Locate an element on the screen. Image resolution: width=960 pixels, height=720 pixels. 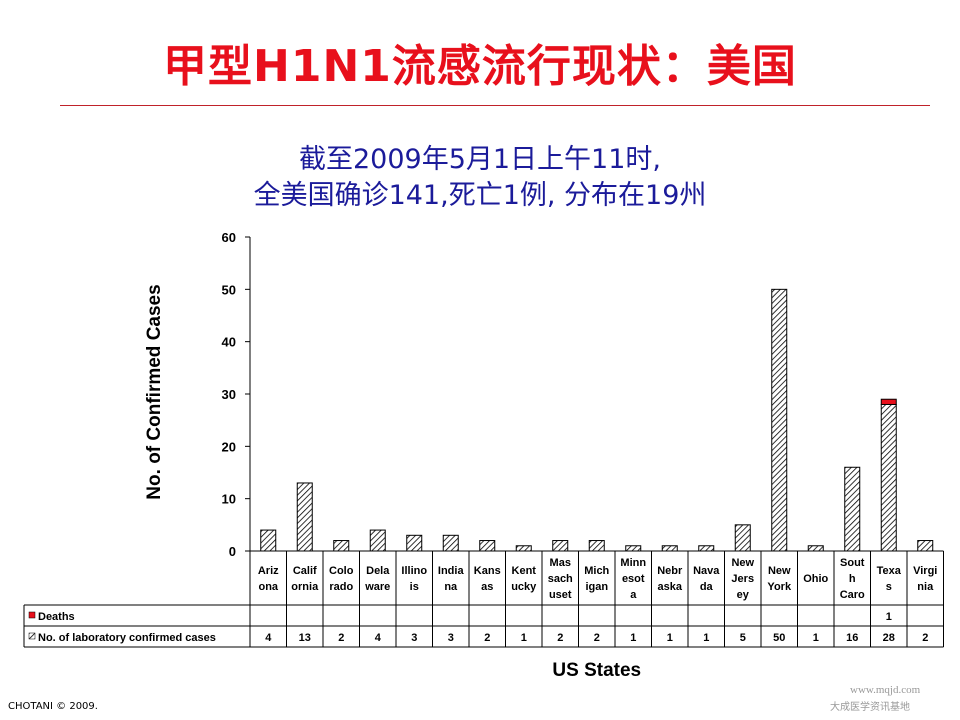
legend-deaths-label: Deaths is located at coordinates (56, 617).